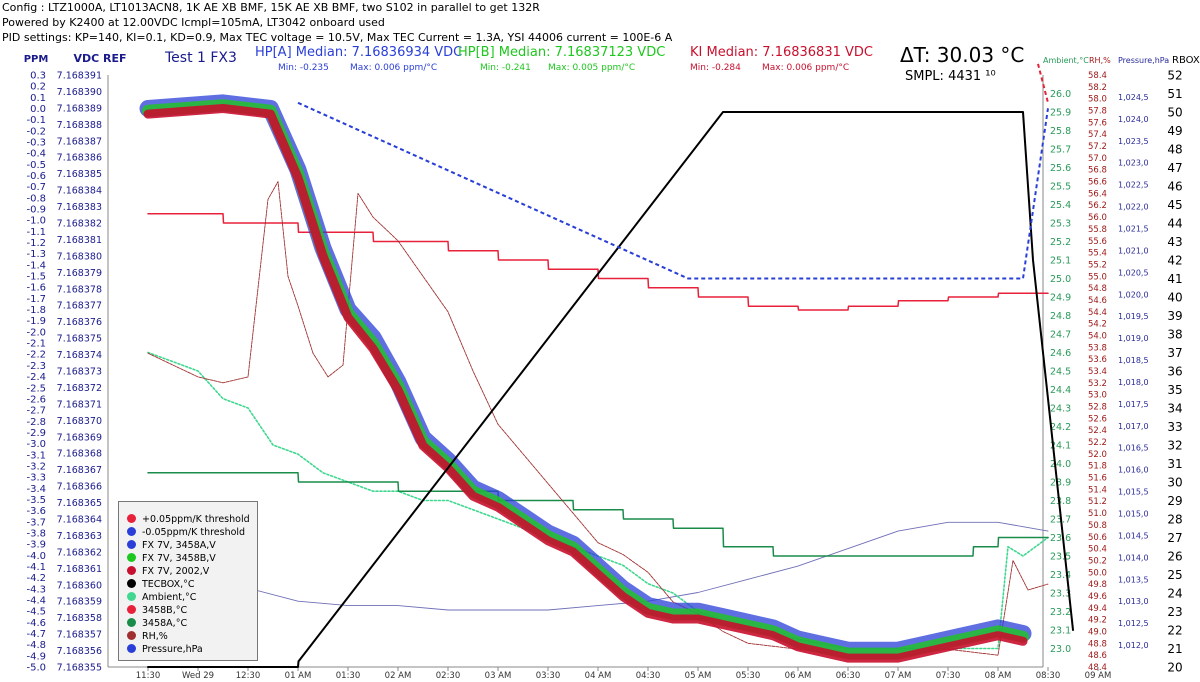 Image resolution: width=1200 pixels, height=682 pixels. I want to click on ambient-tick-label: 26.0, so click(1060, 94).